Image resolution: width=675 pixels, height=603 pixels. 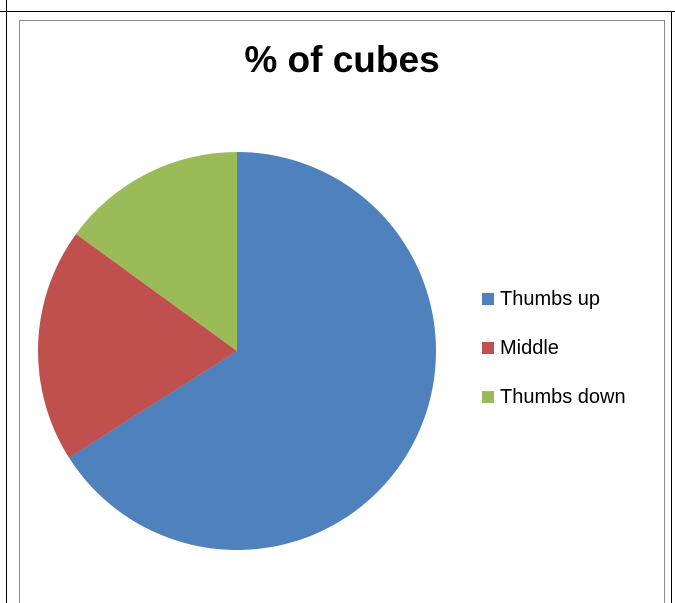 What do you see at coordinates (554, 361) in the screenshot?
I see `legend: Thumbs up Middle Thumbs down` at bounding box center [554, 361].